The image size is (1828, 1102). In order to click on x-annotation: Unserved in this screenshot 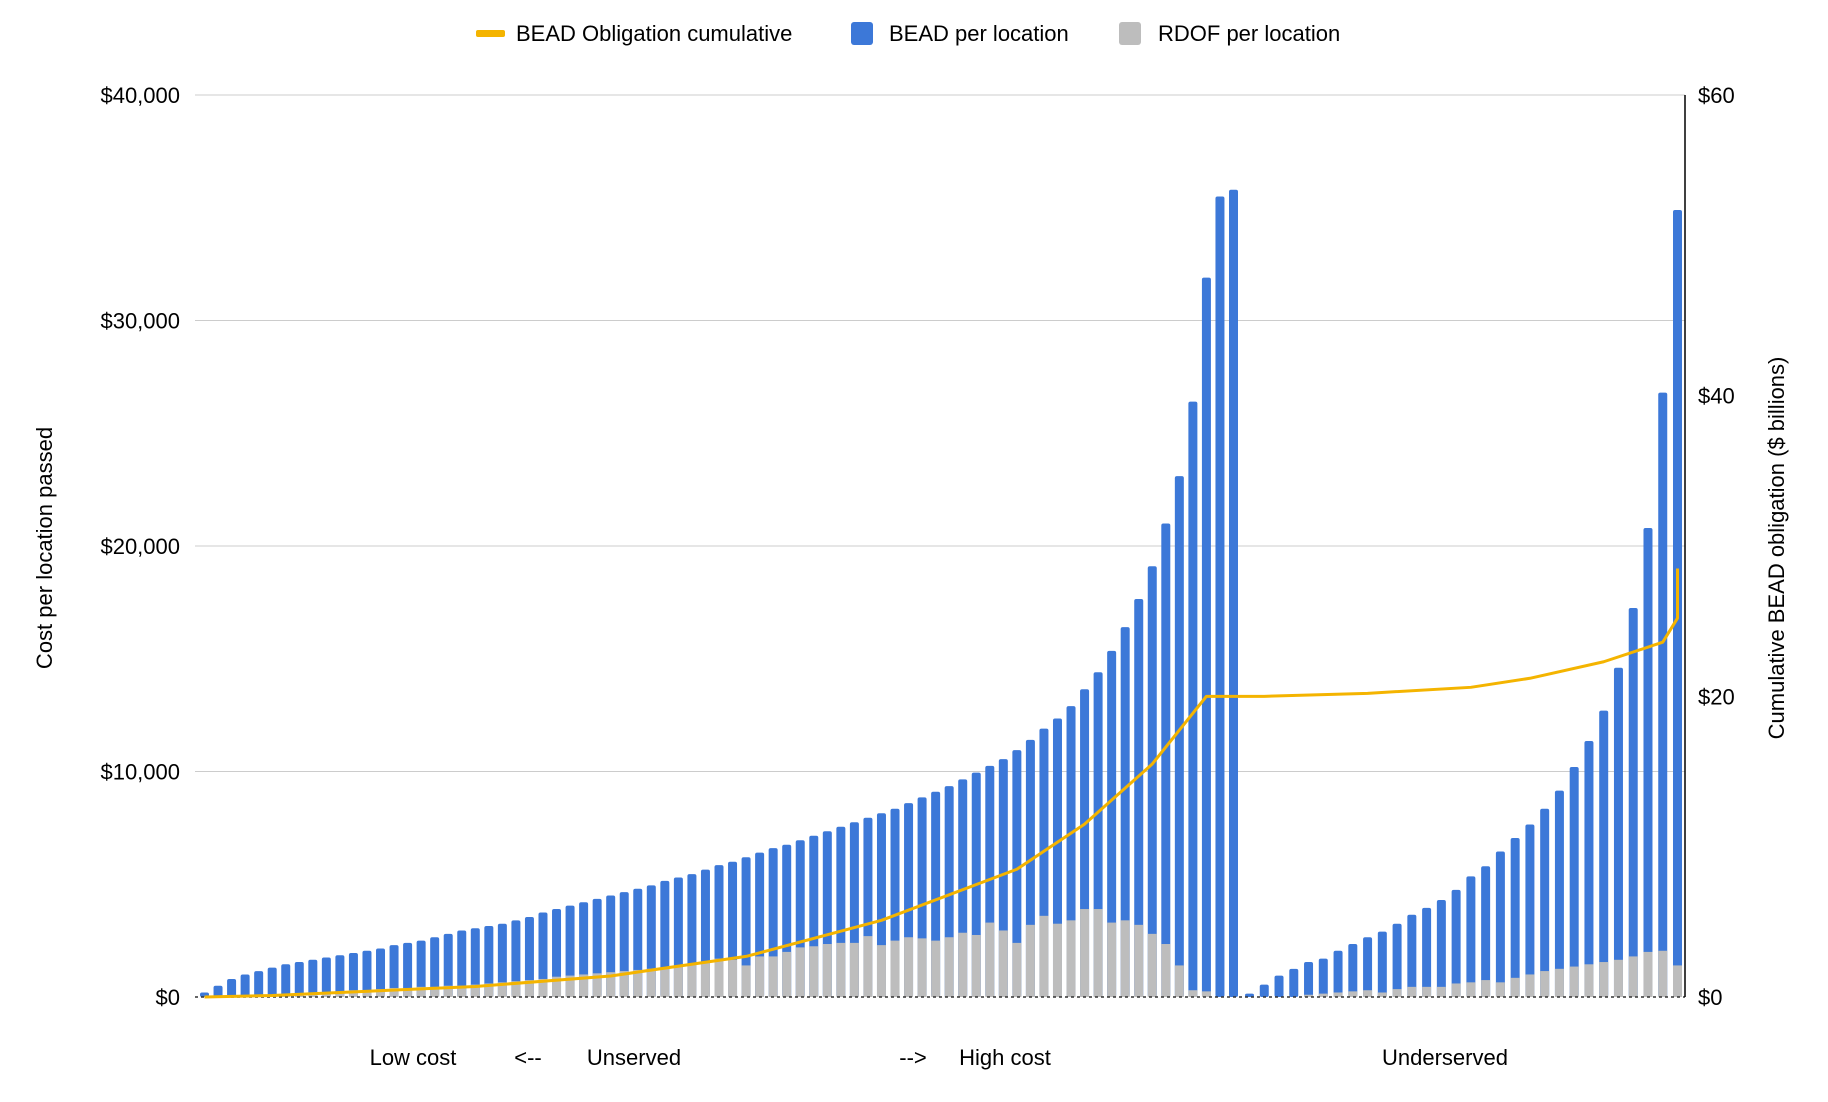, I will do `click(634, 1057)`.